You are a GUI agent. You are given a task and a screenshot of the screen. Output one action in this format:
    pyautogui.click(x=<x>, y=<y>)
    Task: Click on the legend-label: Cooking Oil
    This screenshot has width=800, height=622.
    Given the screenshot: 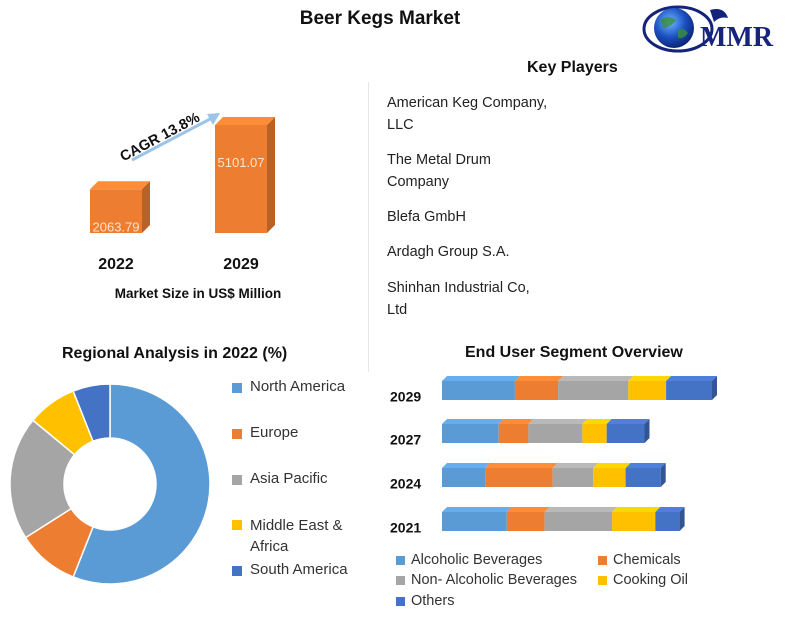 What is the action you would take?
    pyautogui.click(x=650, y=580)
    